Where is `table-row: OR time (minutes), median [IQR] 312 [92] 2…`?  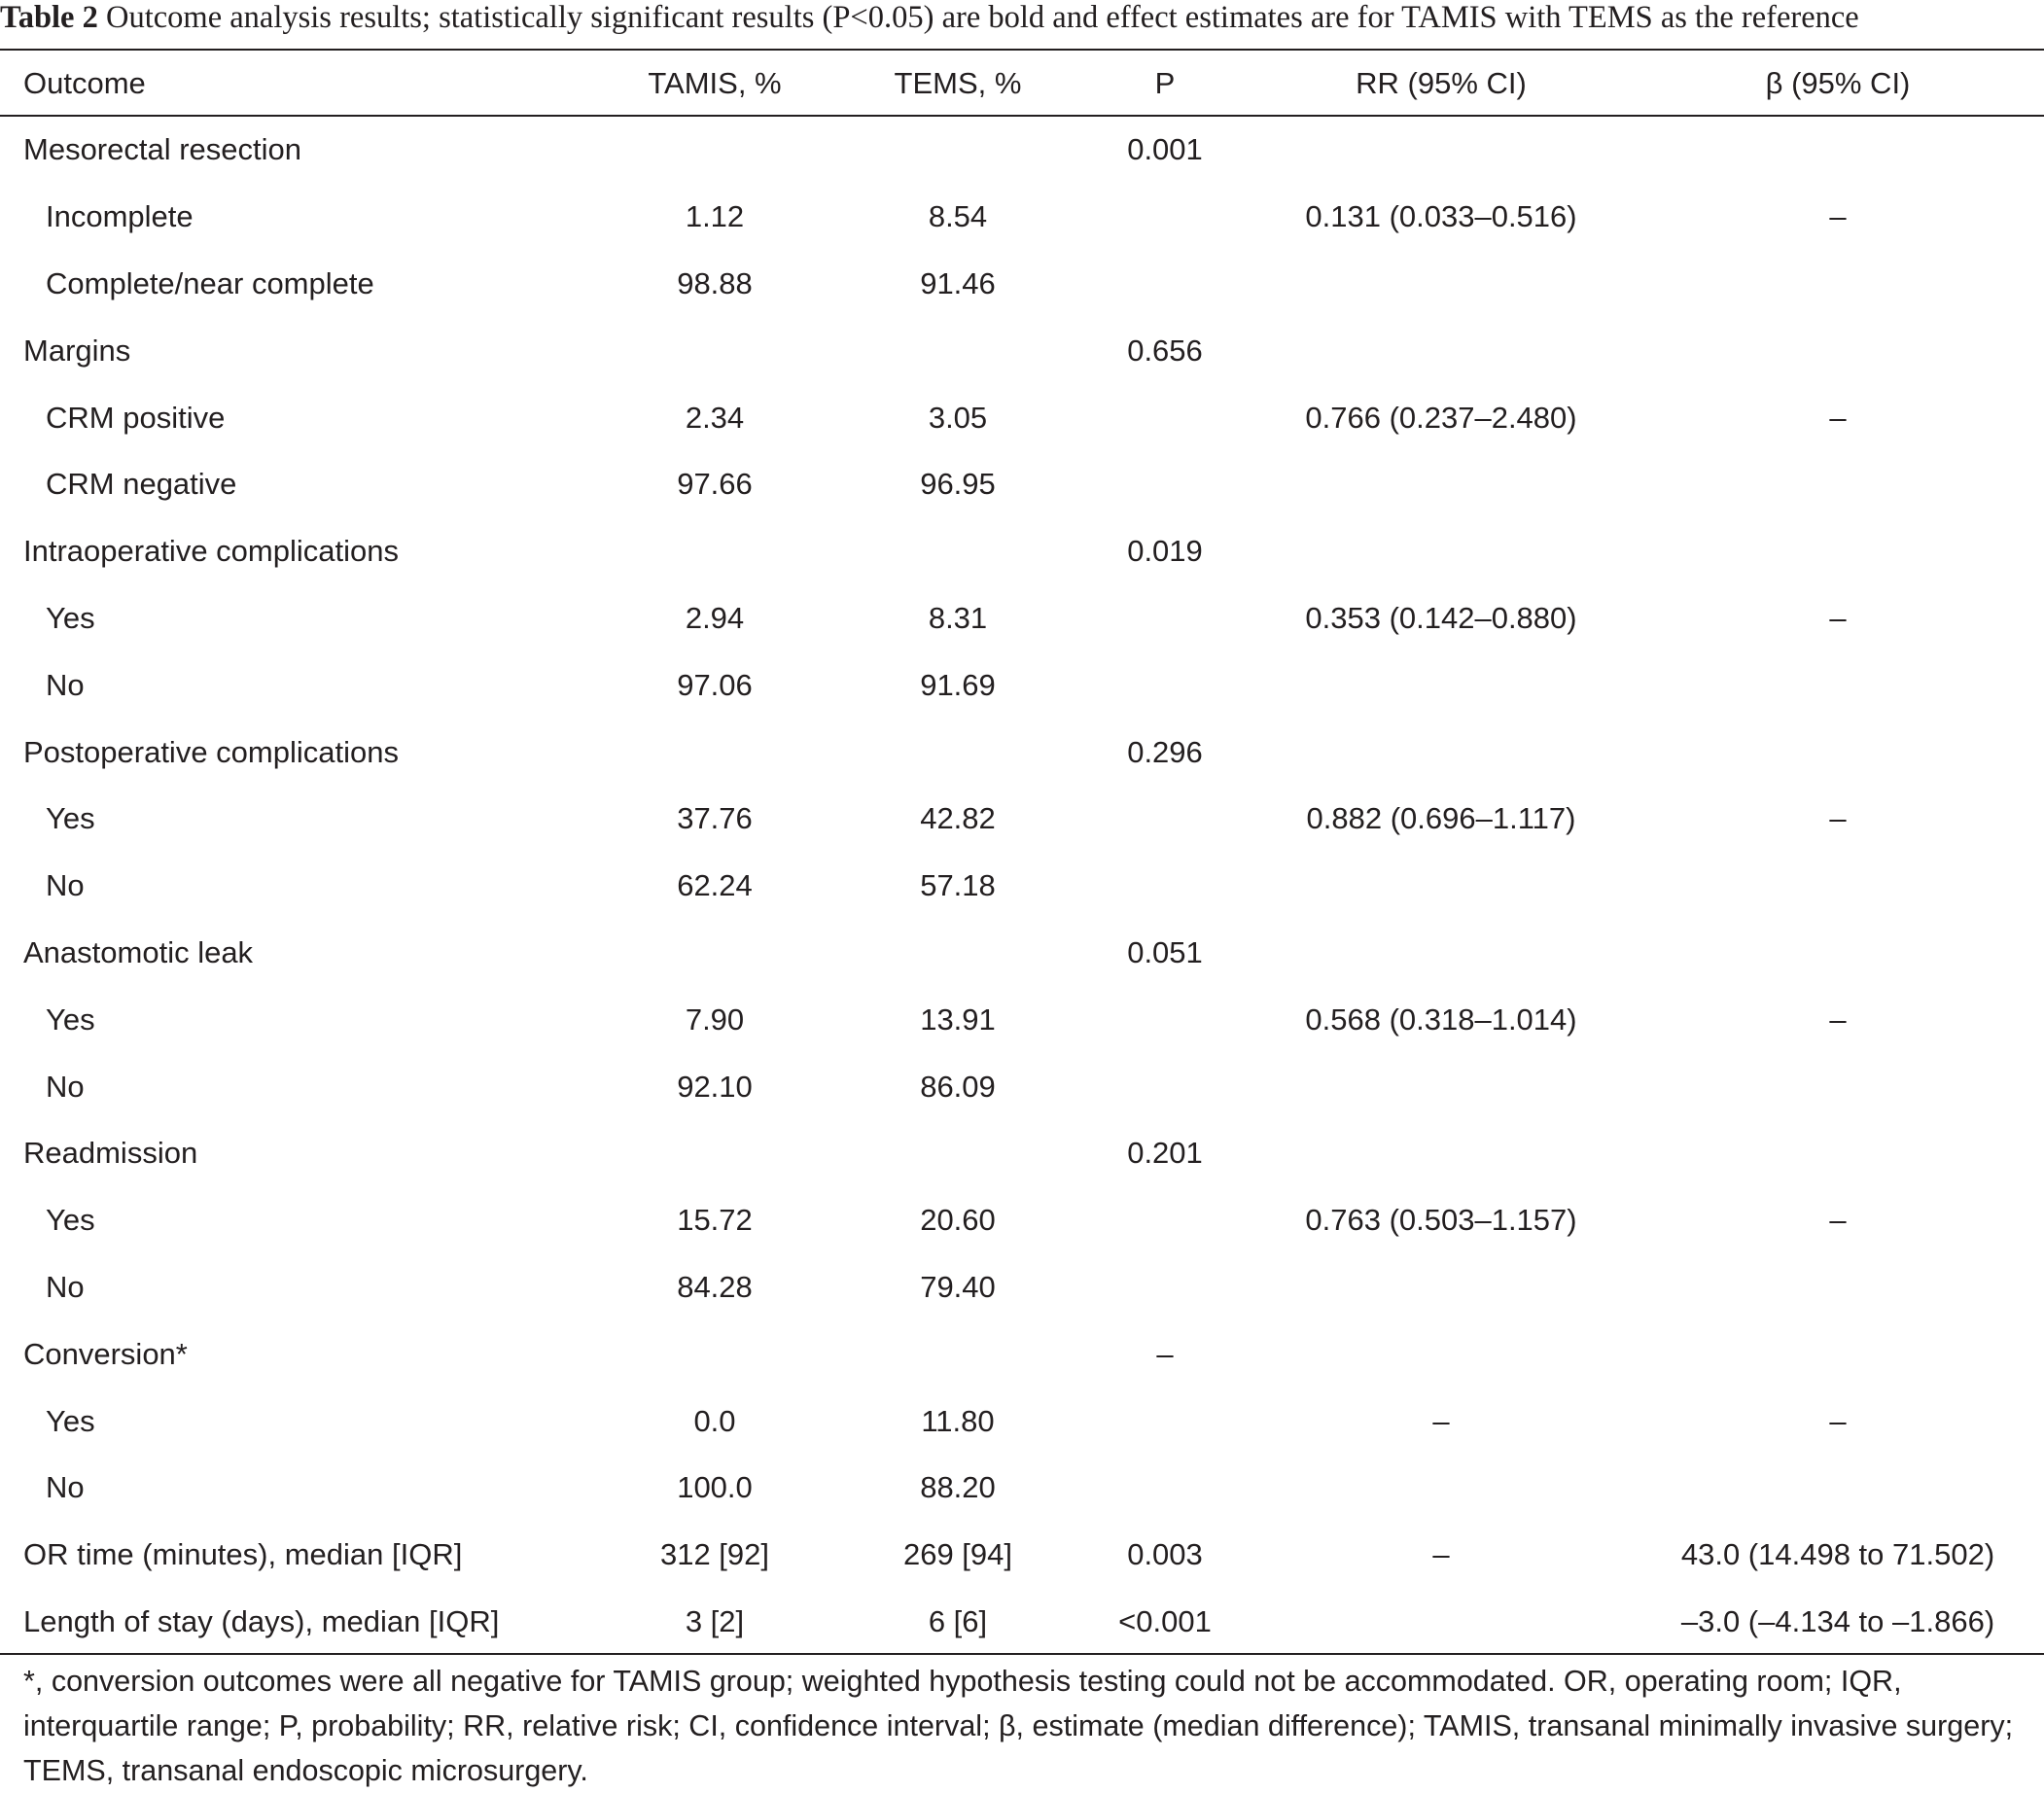
table-row: OR time (minutes), median [IQR] 312 [92] 2… is located at coordinates (1022, 1556).